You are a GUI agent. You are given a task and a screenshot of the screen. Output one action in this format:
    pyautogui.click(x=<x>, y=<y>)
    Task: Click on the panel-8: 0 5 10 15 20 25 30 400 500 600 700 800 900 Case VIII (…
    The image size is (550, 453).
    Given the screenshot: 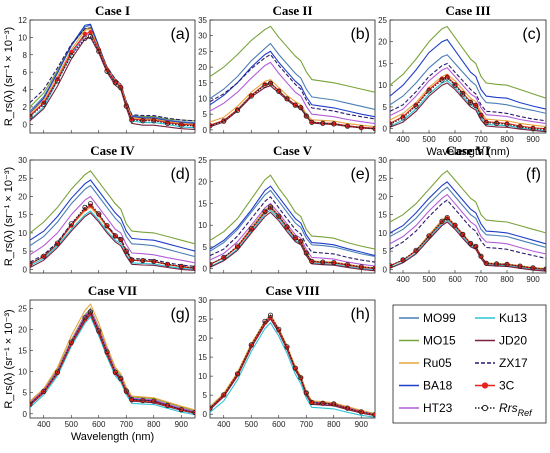 What is the action you would take?
    pyautogui.click(x=287, y=356)
    